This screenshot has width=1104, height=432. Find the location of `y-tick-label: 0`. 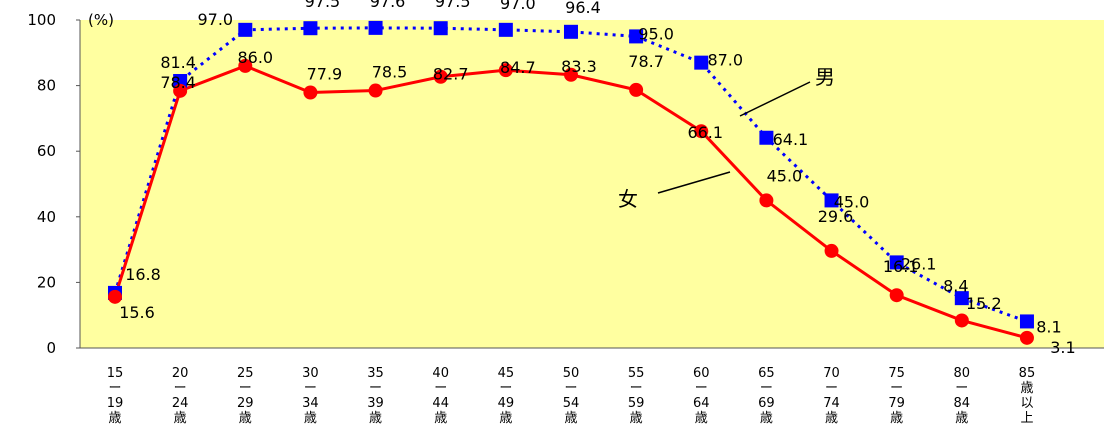

y-tick-label: 0 is located at coordinates (51, 348).